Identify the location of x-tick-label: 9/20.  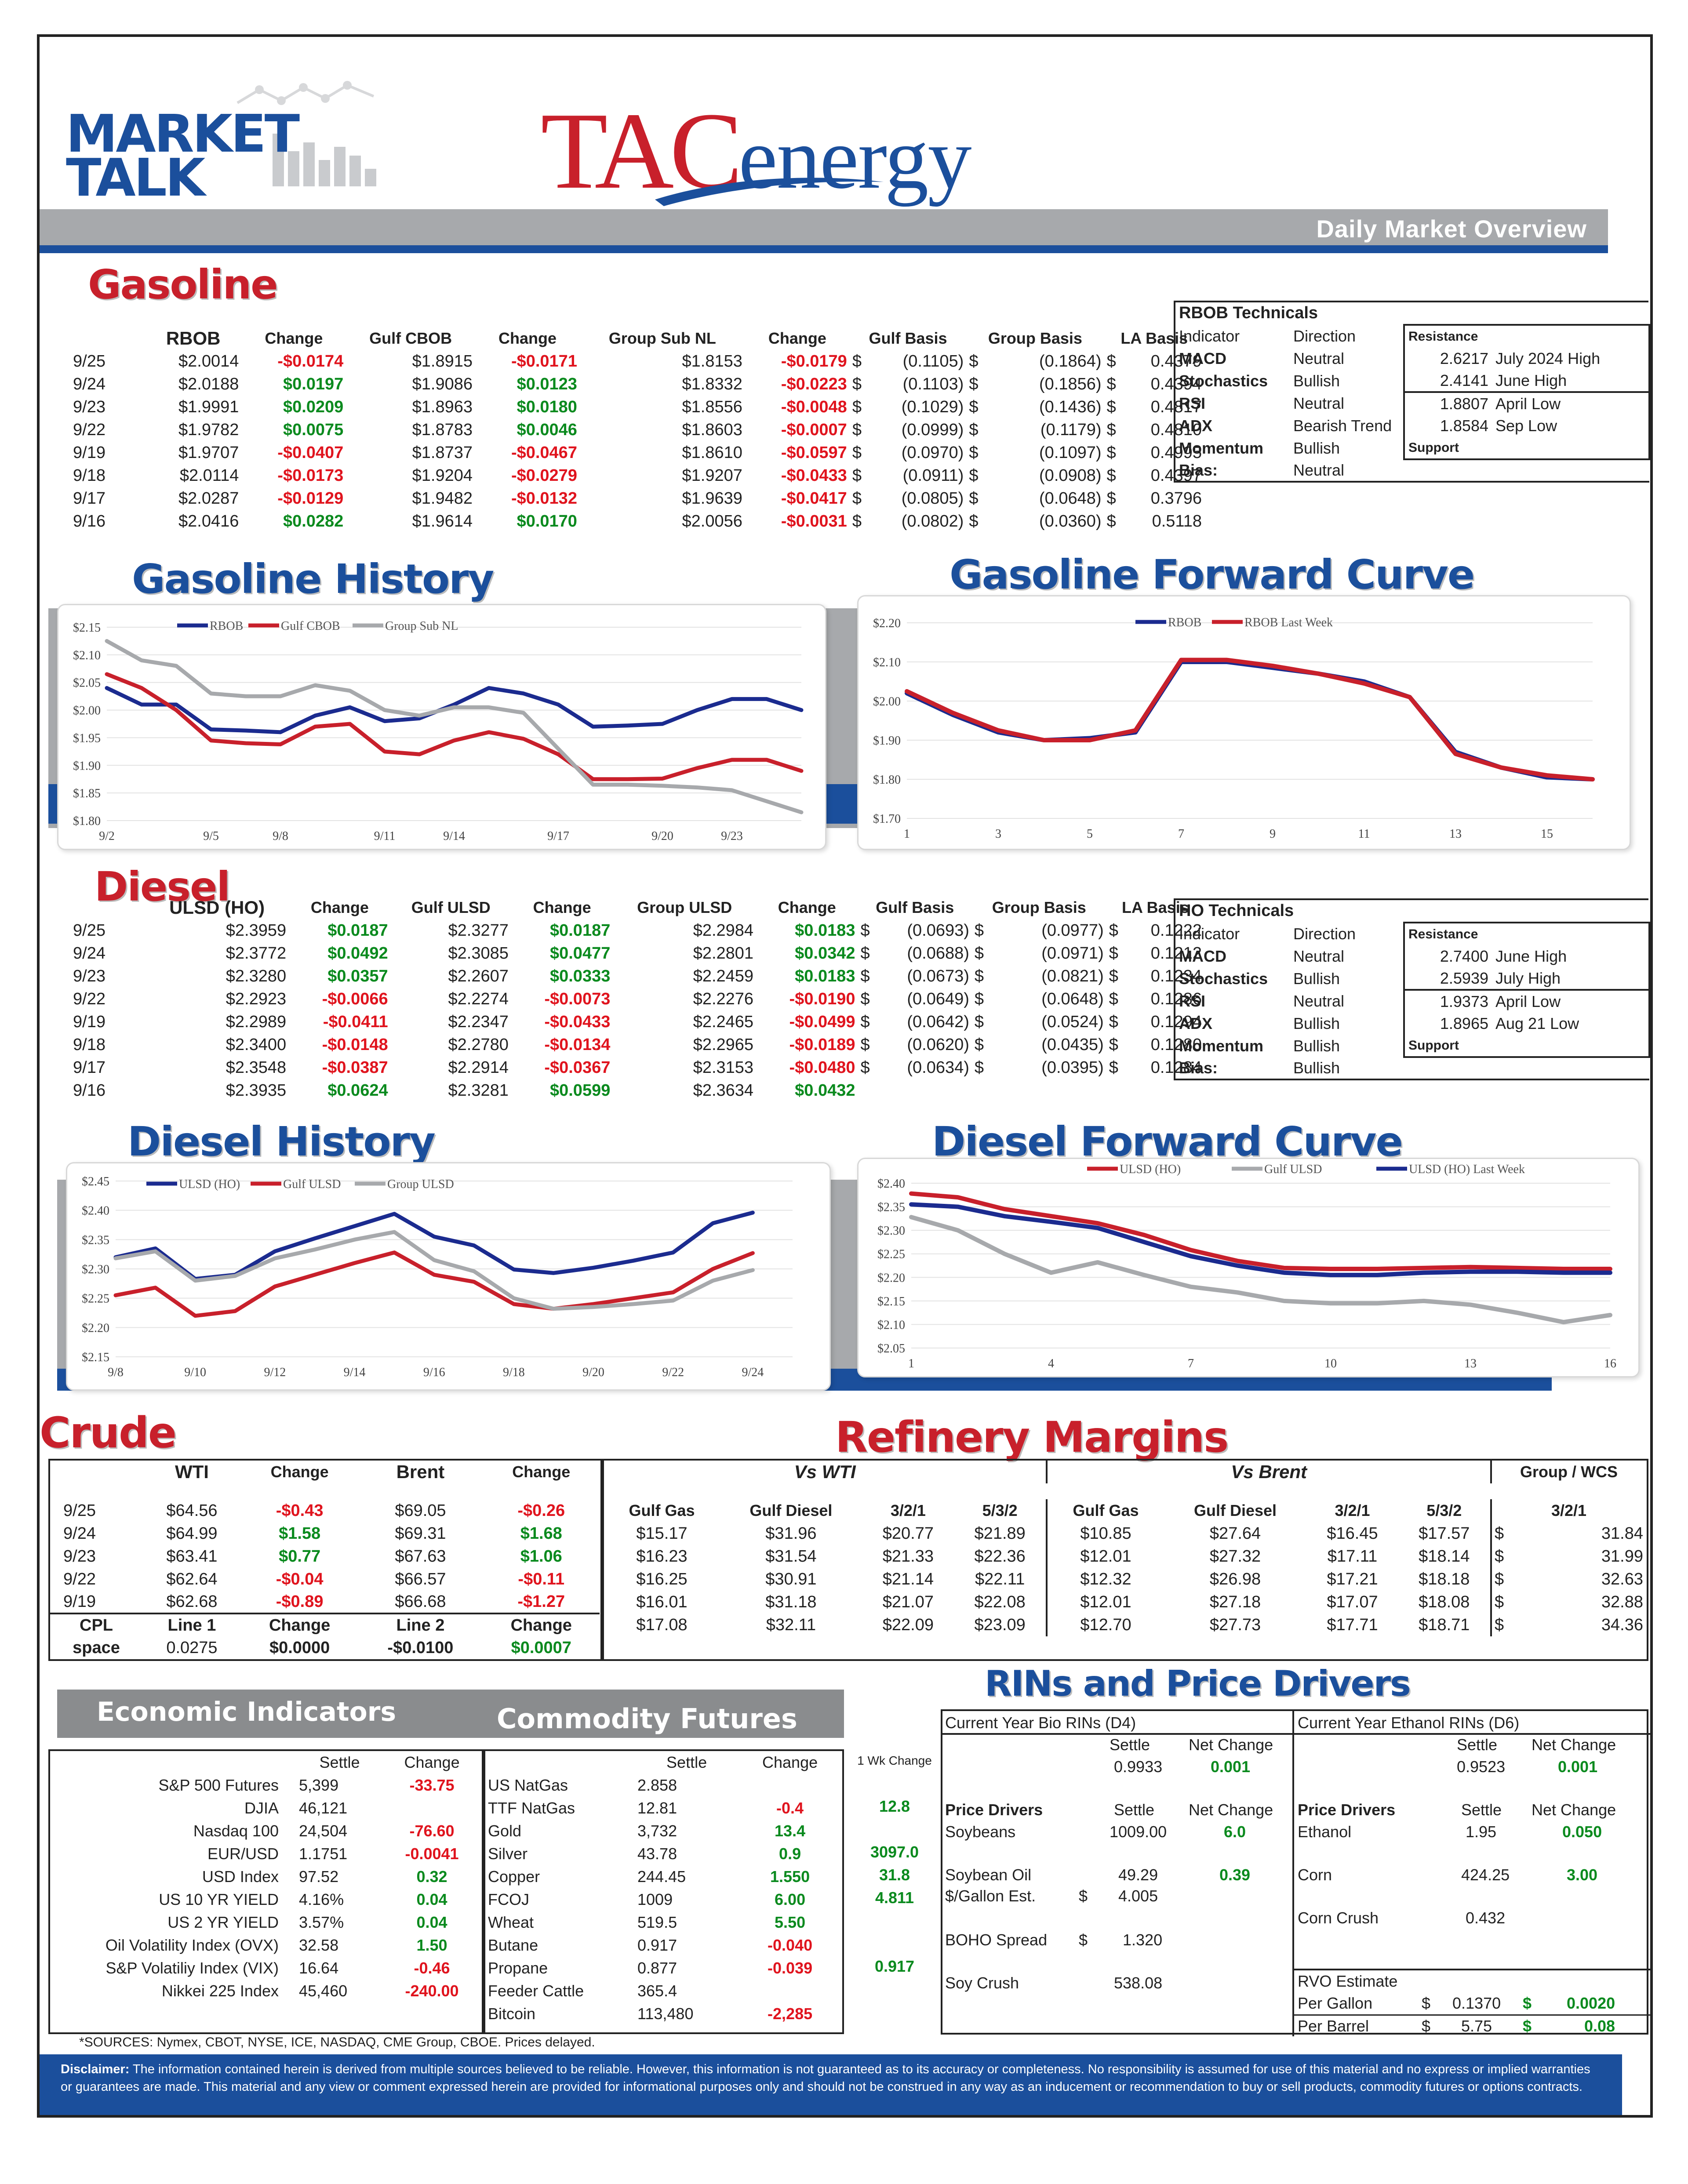
(593, 1372).